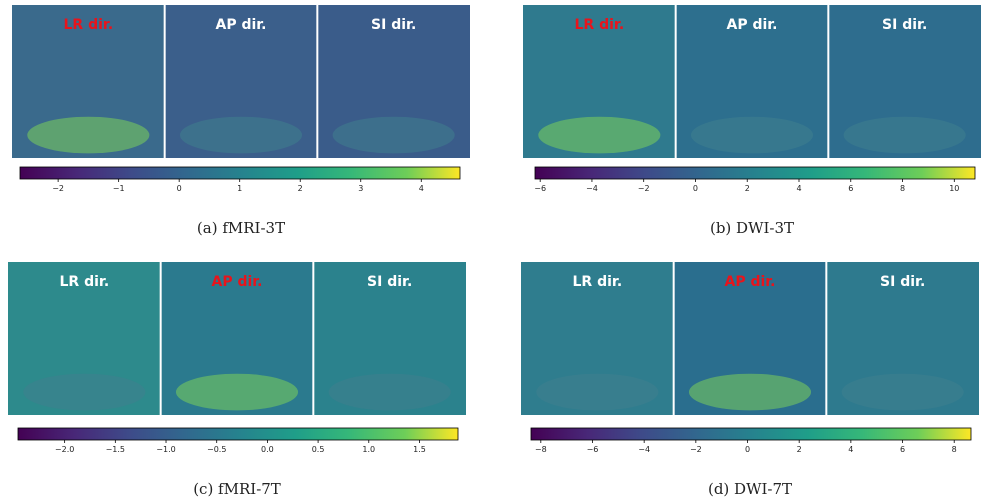 Image resolution: width=984 pixels, height=503 pixels. Describe the element at coordinates (216, 449) in the screenshot. I see `colorbar-tick-label: −0.5` at that location.